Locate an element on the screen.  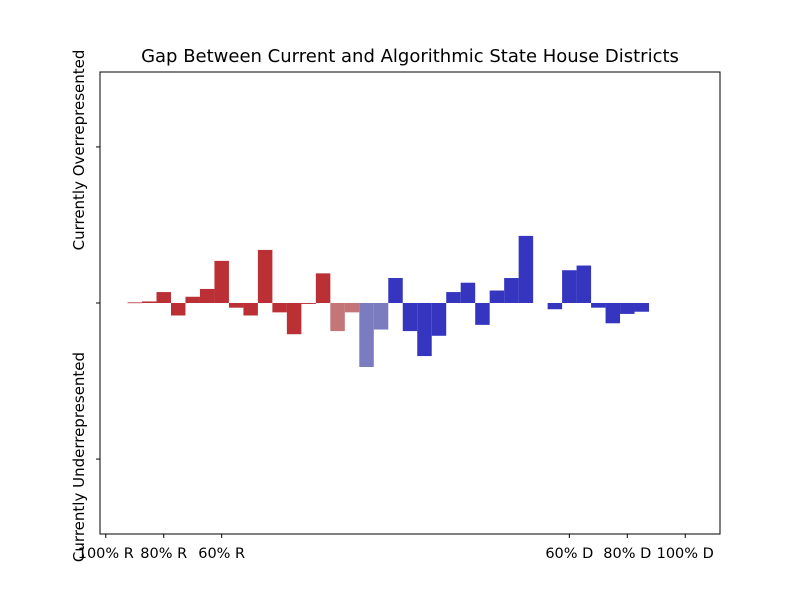
bars-layer is located at coordinates (388, 301).